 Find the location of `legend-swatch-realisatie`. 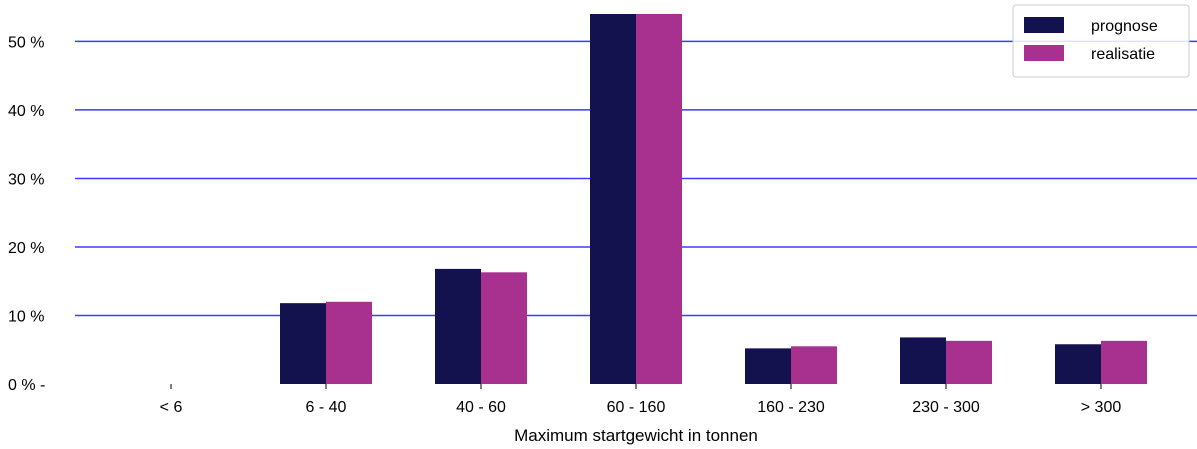

legend-swatch-realisatie is located at coordinates (1044, 53).